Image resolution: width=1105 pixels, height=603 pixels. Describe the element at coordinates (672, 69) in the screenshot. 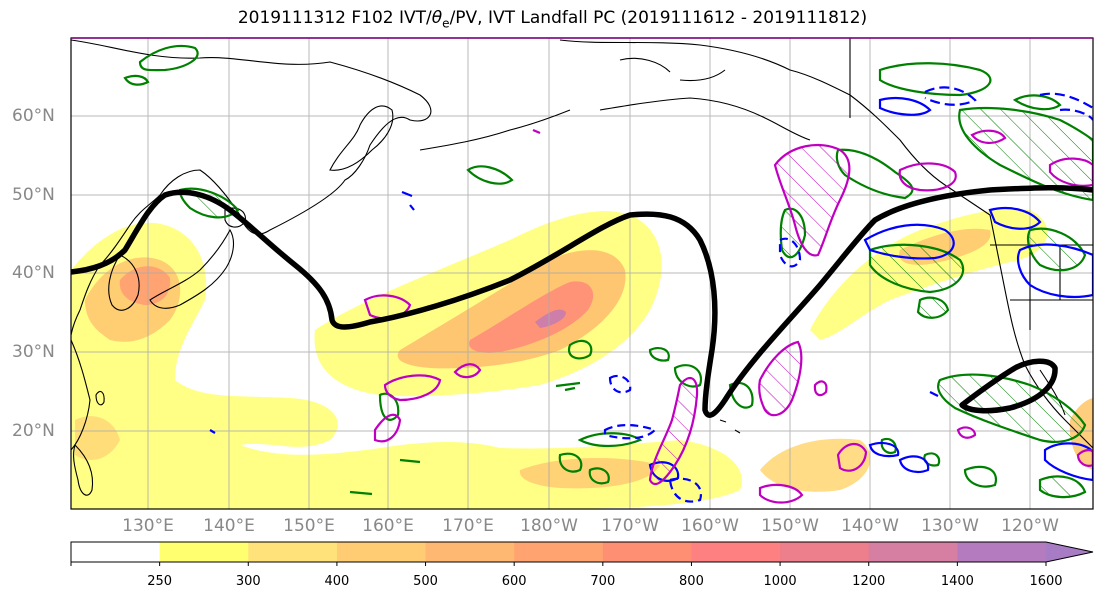

I see `coast-arctic-islands` at that location.